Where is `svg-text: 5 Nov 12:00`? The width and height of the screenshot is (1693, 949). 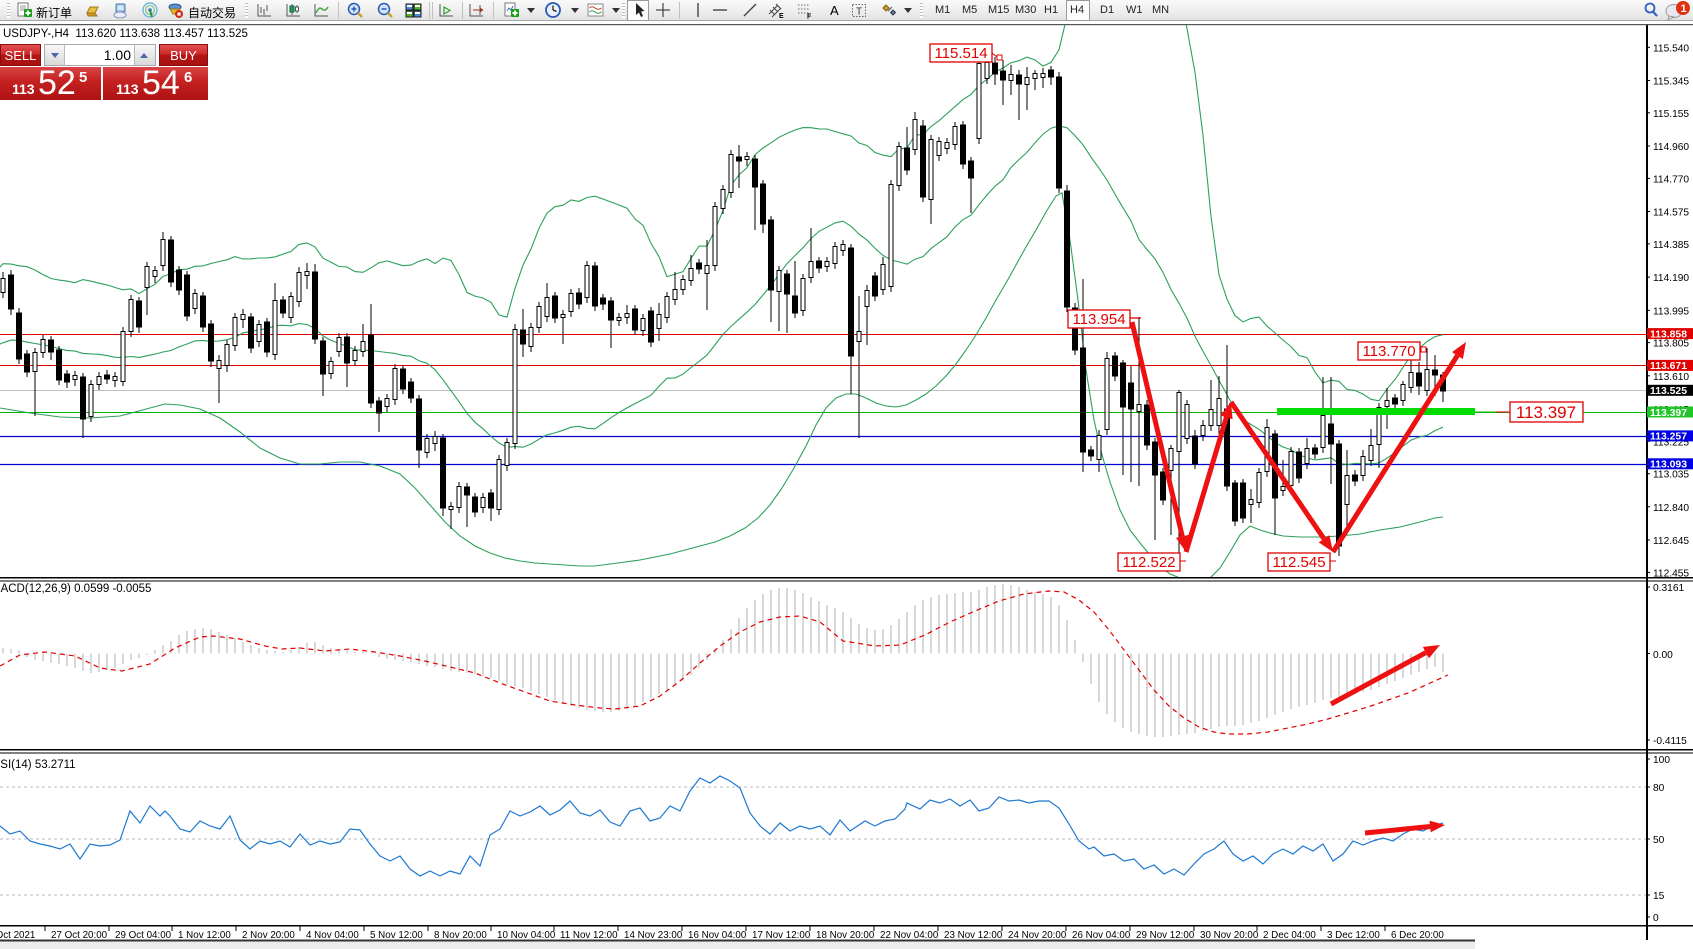 svg-text: 5 Nov 12:00 is located at coordinates (396, 935).